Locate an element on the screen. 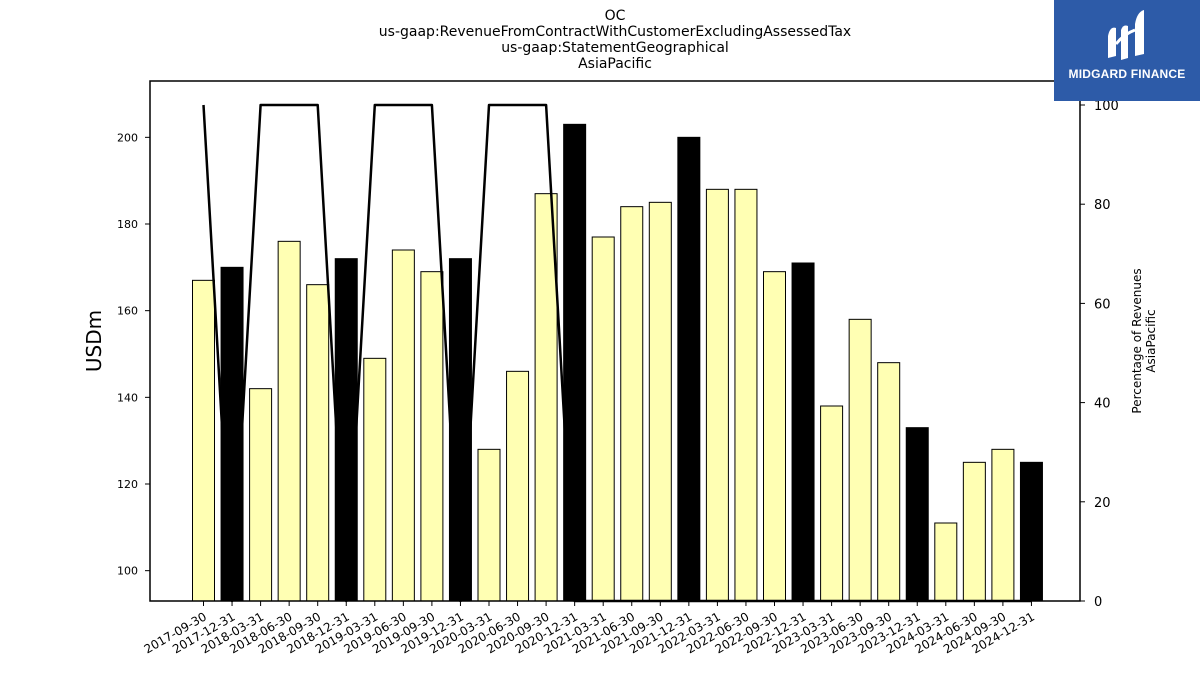  y-tick-label: 200 is located at coordinates (127, 137).